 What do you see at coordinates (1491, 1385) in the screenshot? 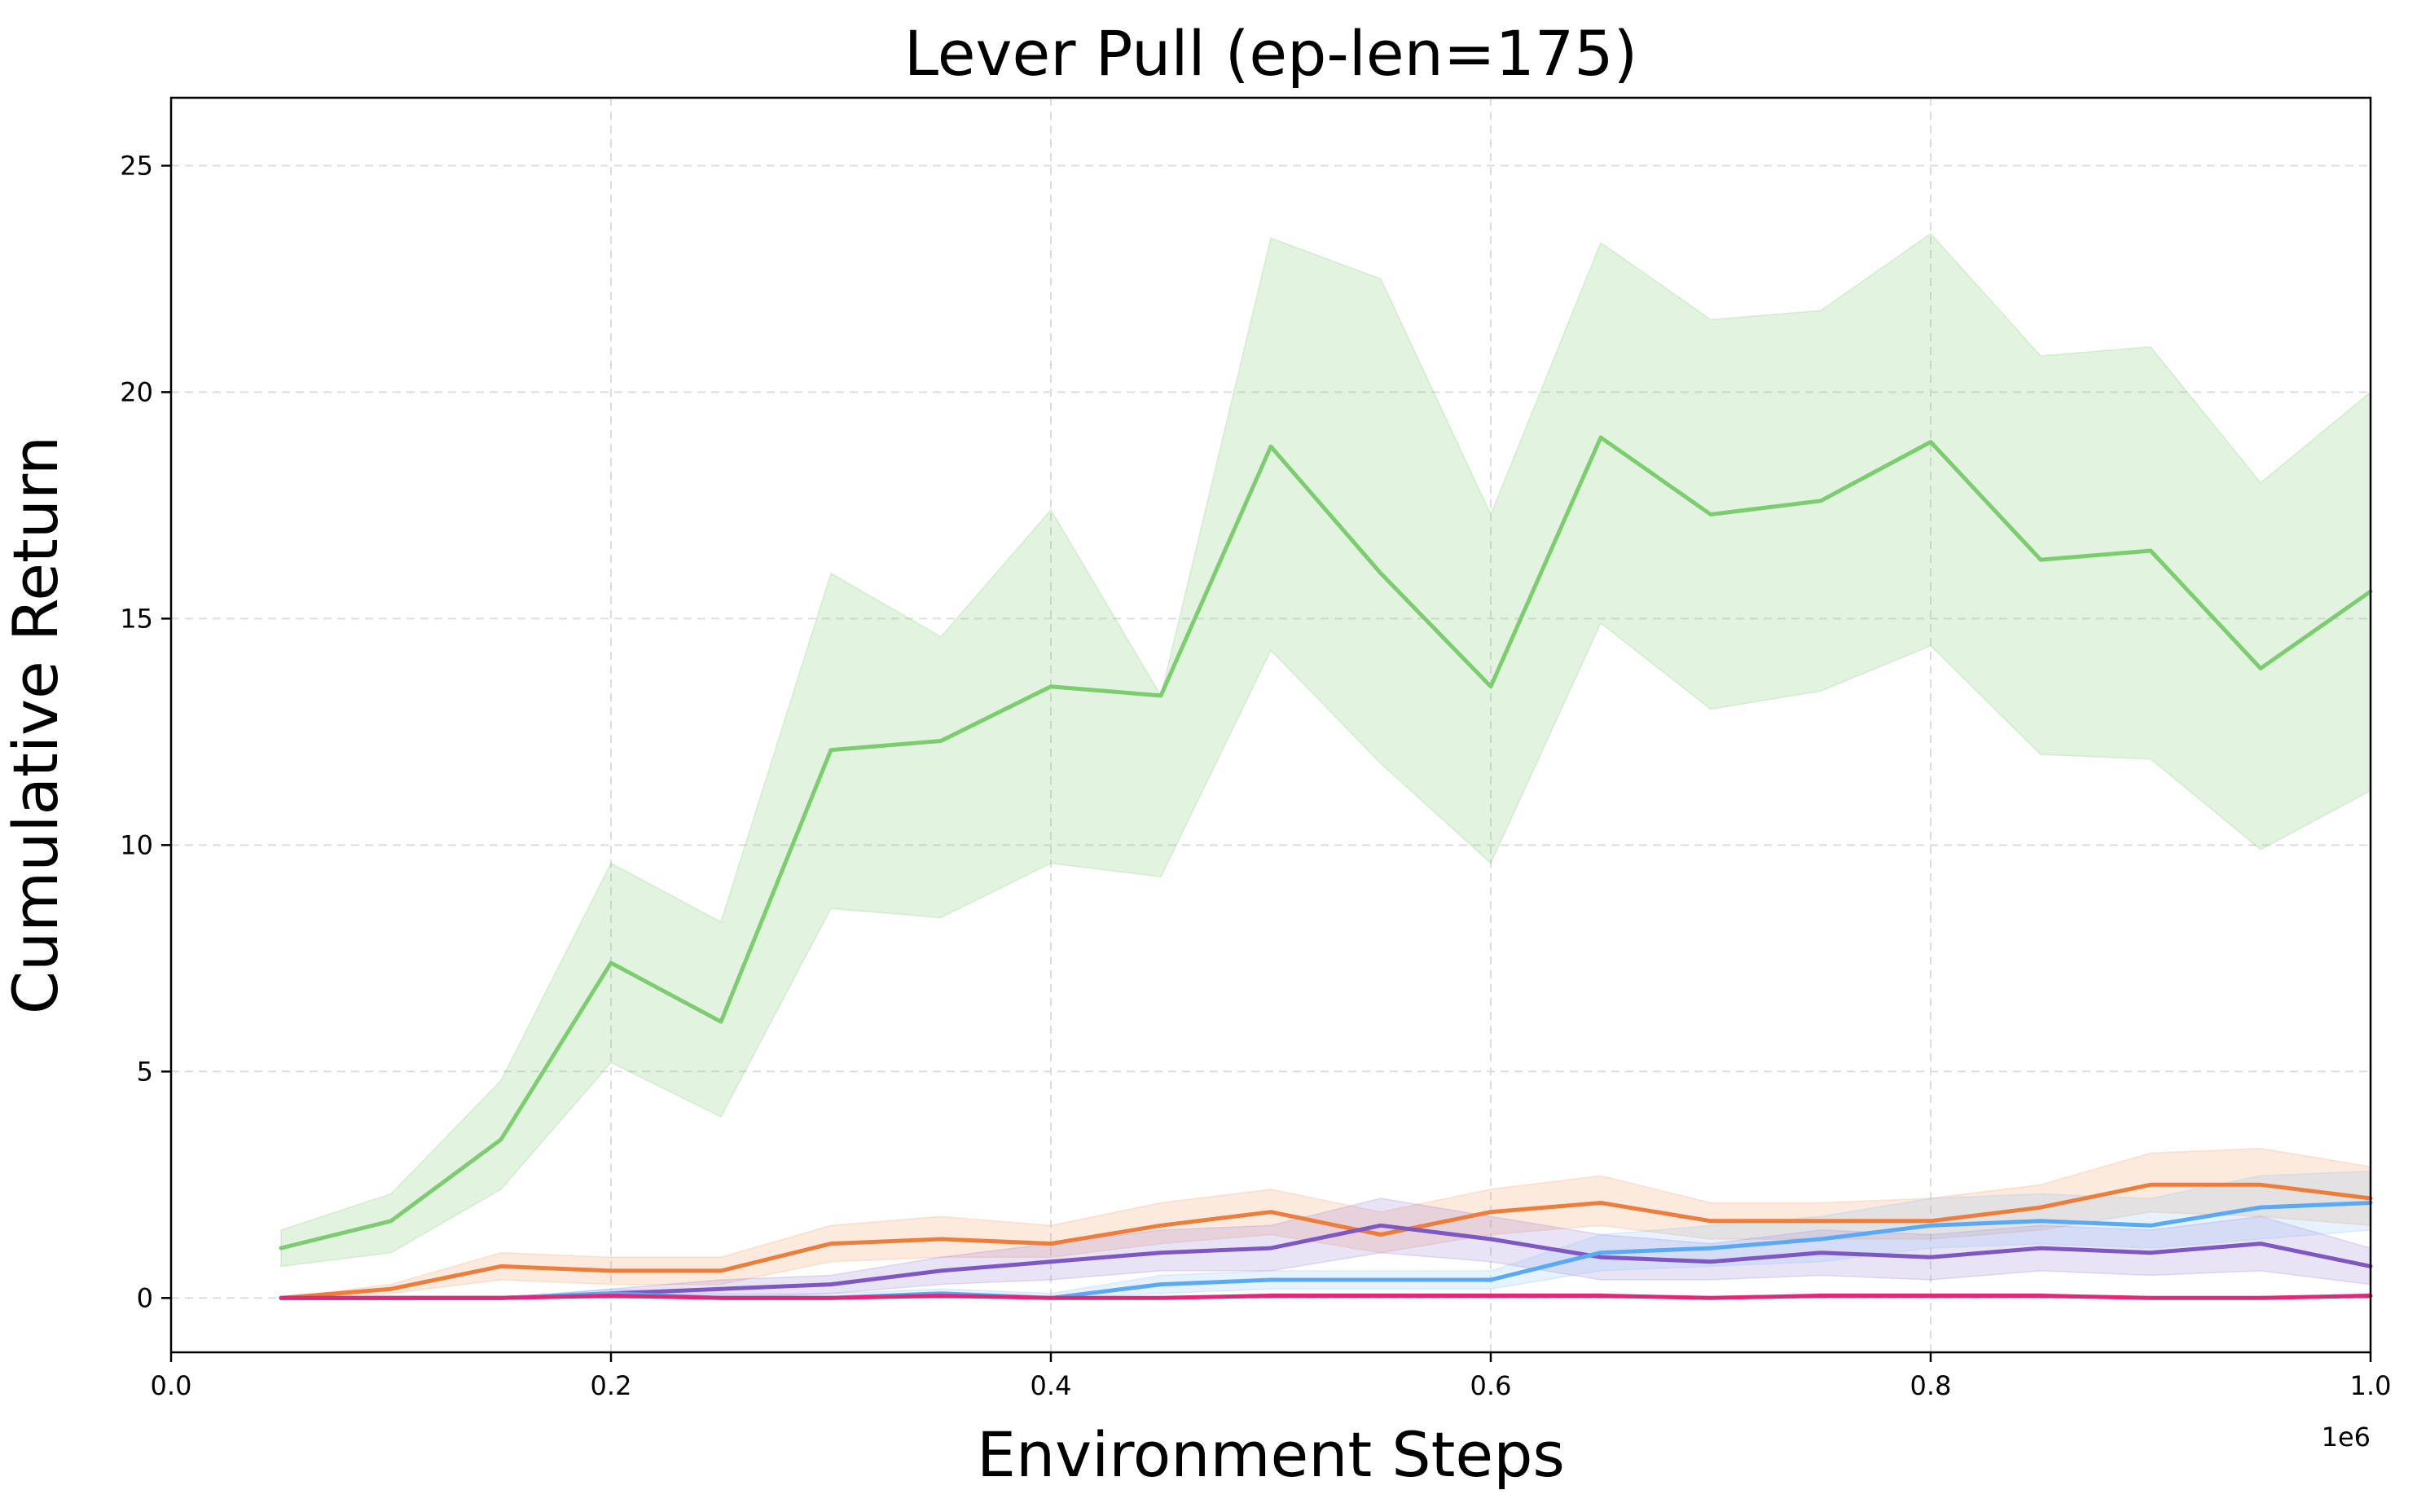
I see `x-tick-label: 0.6` at bounding box center [1491, 1385].